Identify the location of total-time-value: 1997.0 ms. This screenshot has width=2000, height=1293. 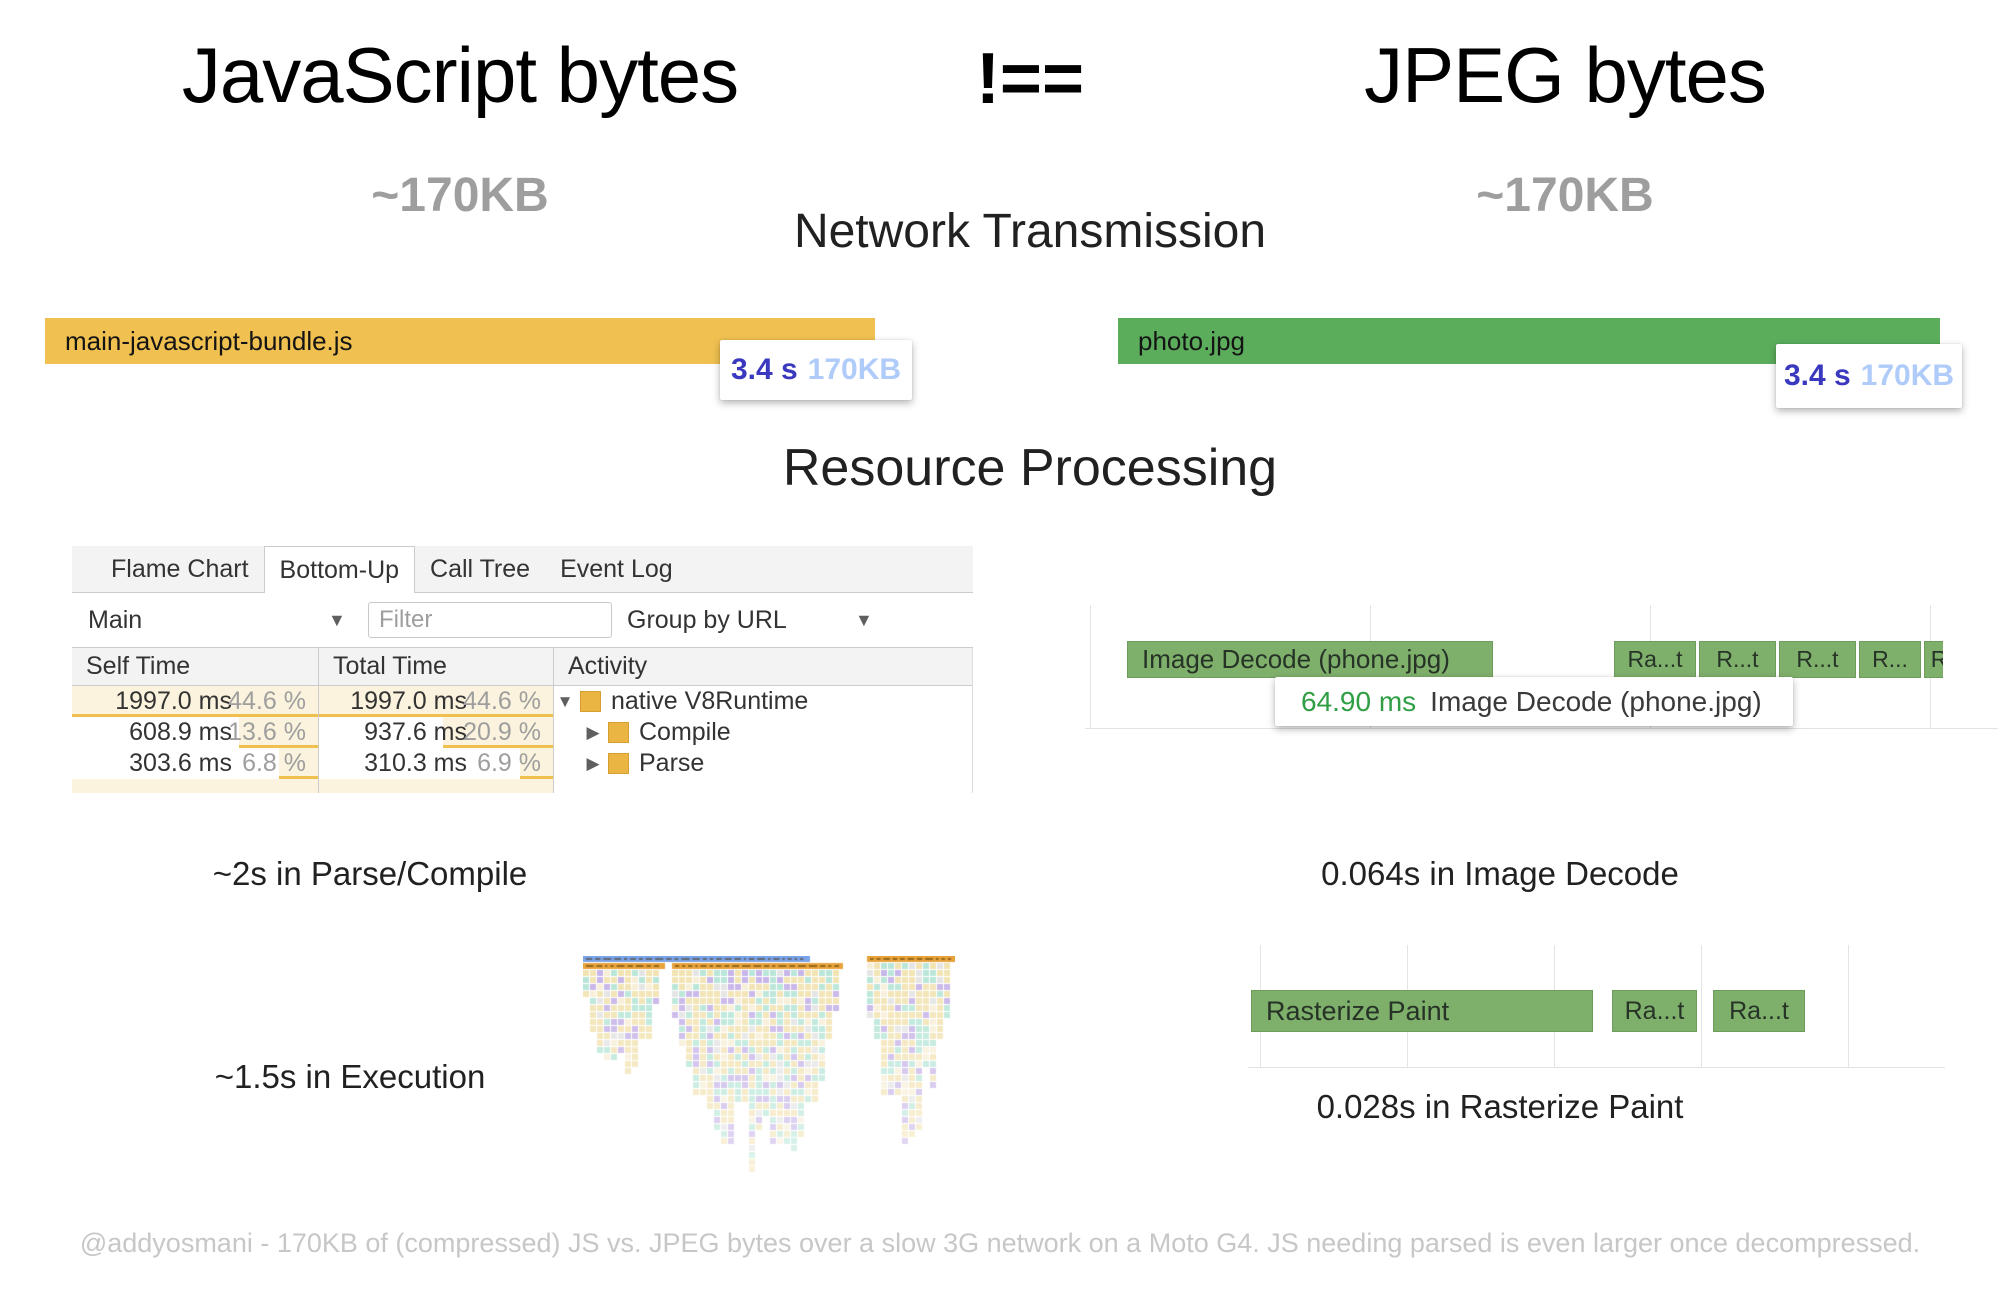
(408, 701).